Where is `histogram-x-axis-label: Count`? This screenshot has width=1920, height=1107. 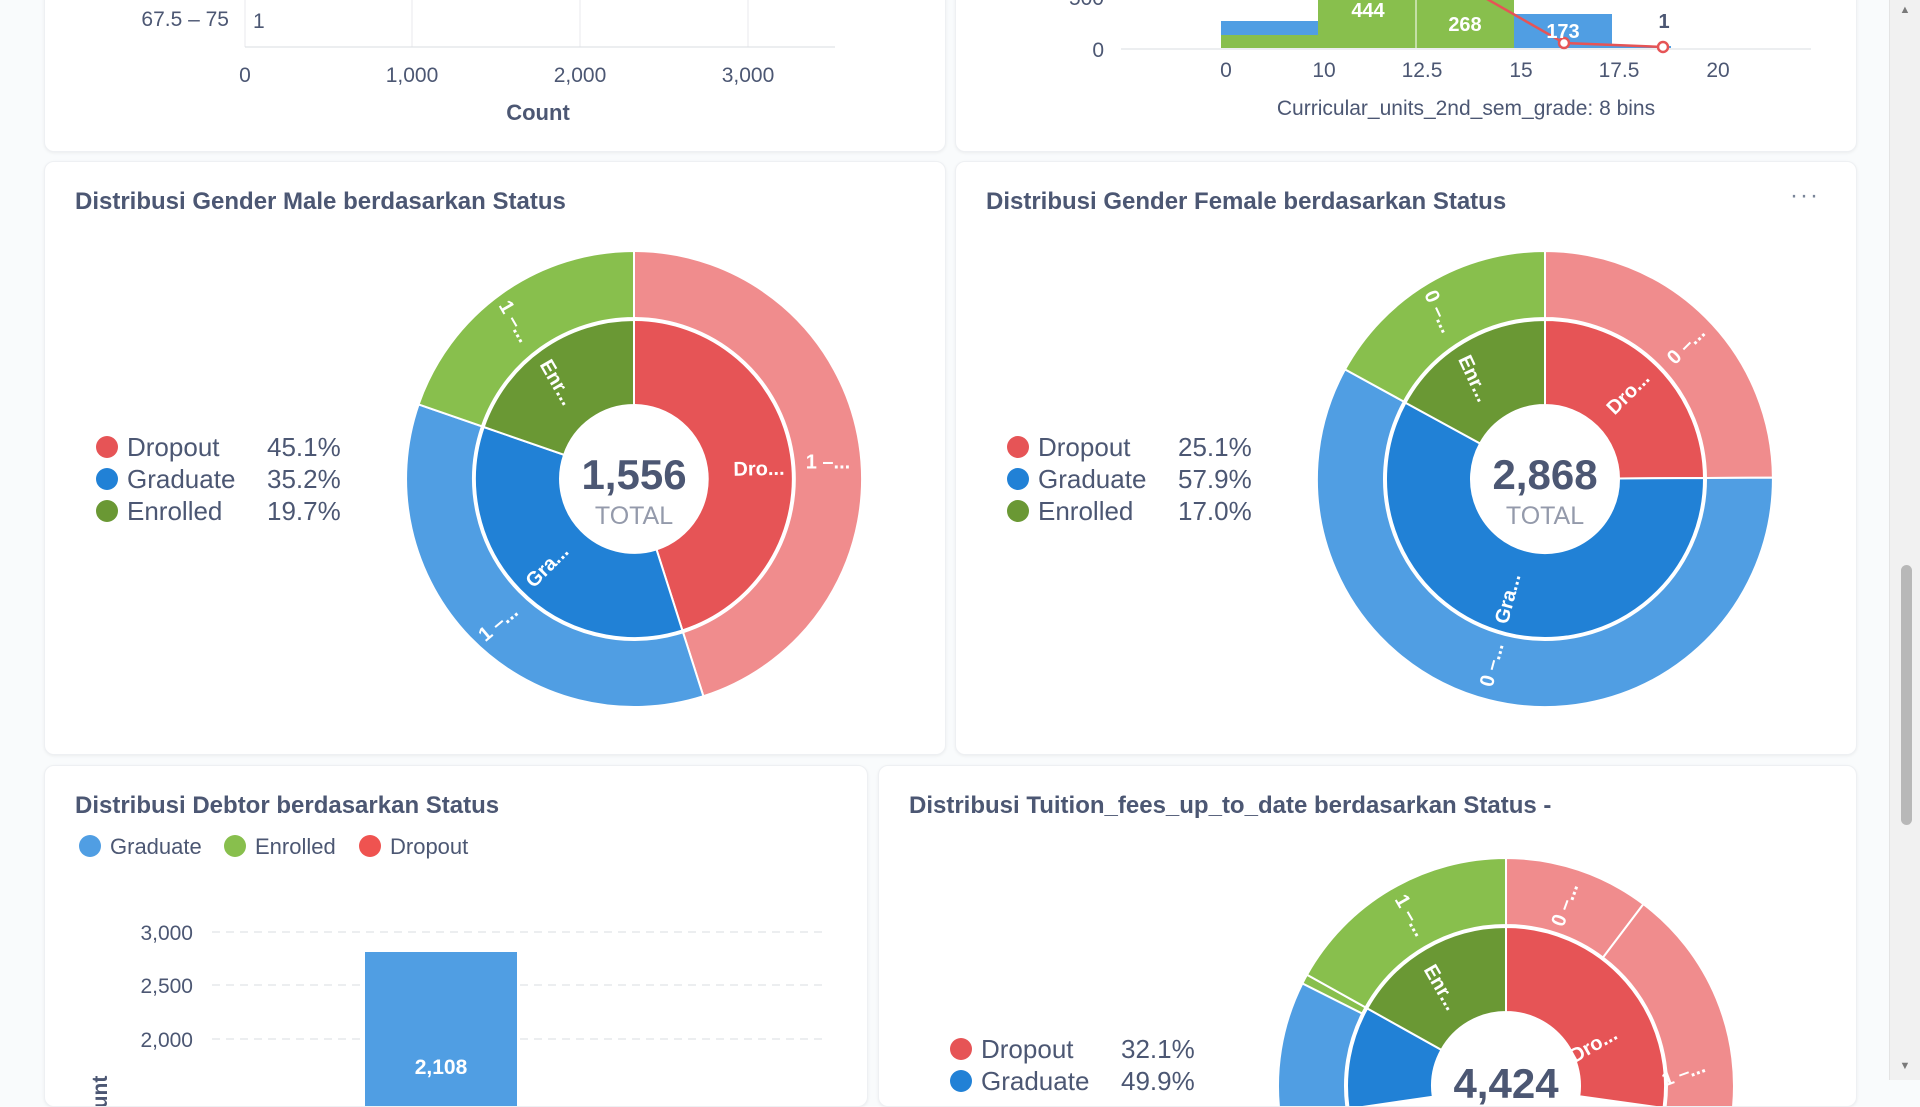 histogram-x-axis-label: Count is located at coordinates (538, 112).